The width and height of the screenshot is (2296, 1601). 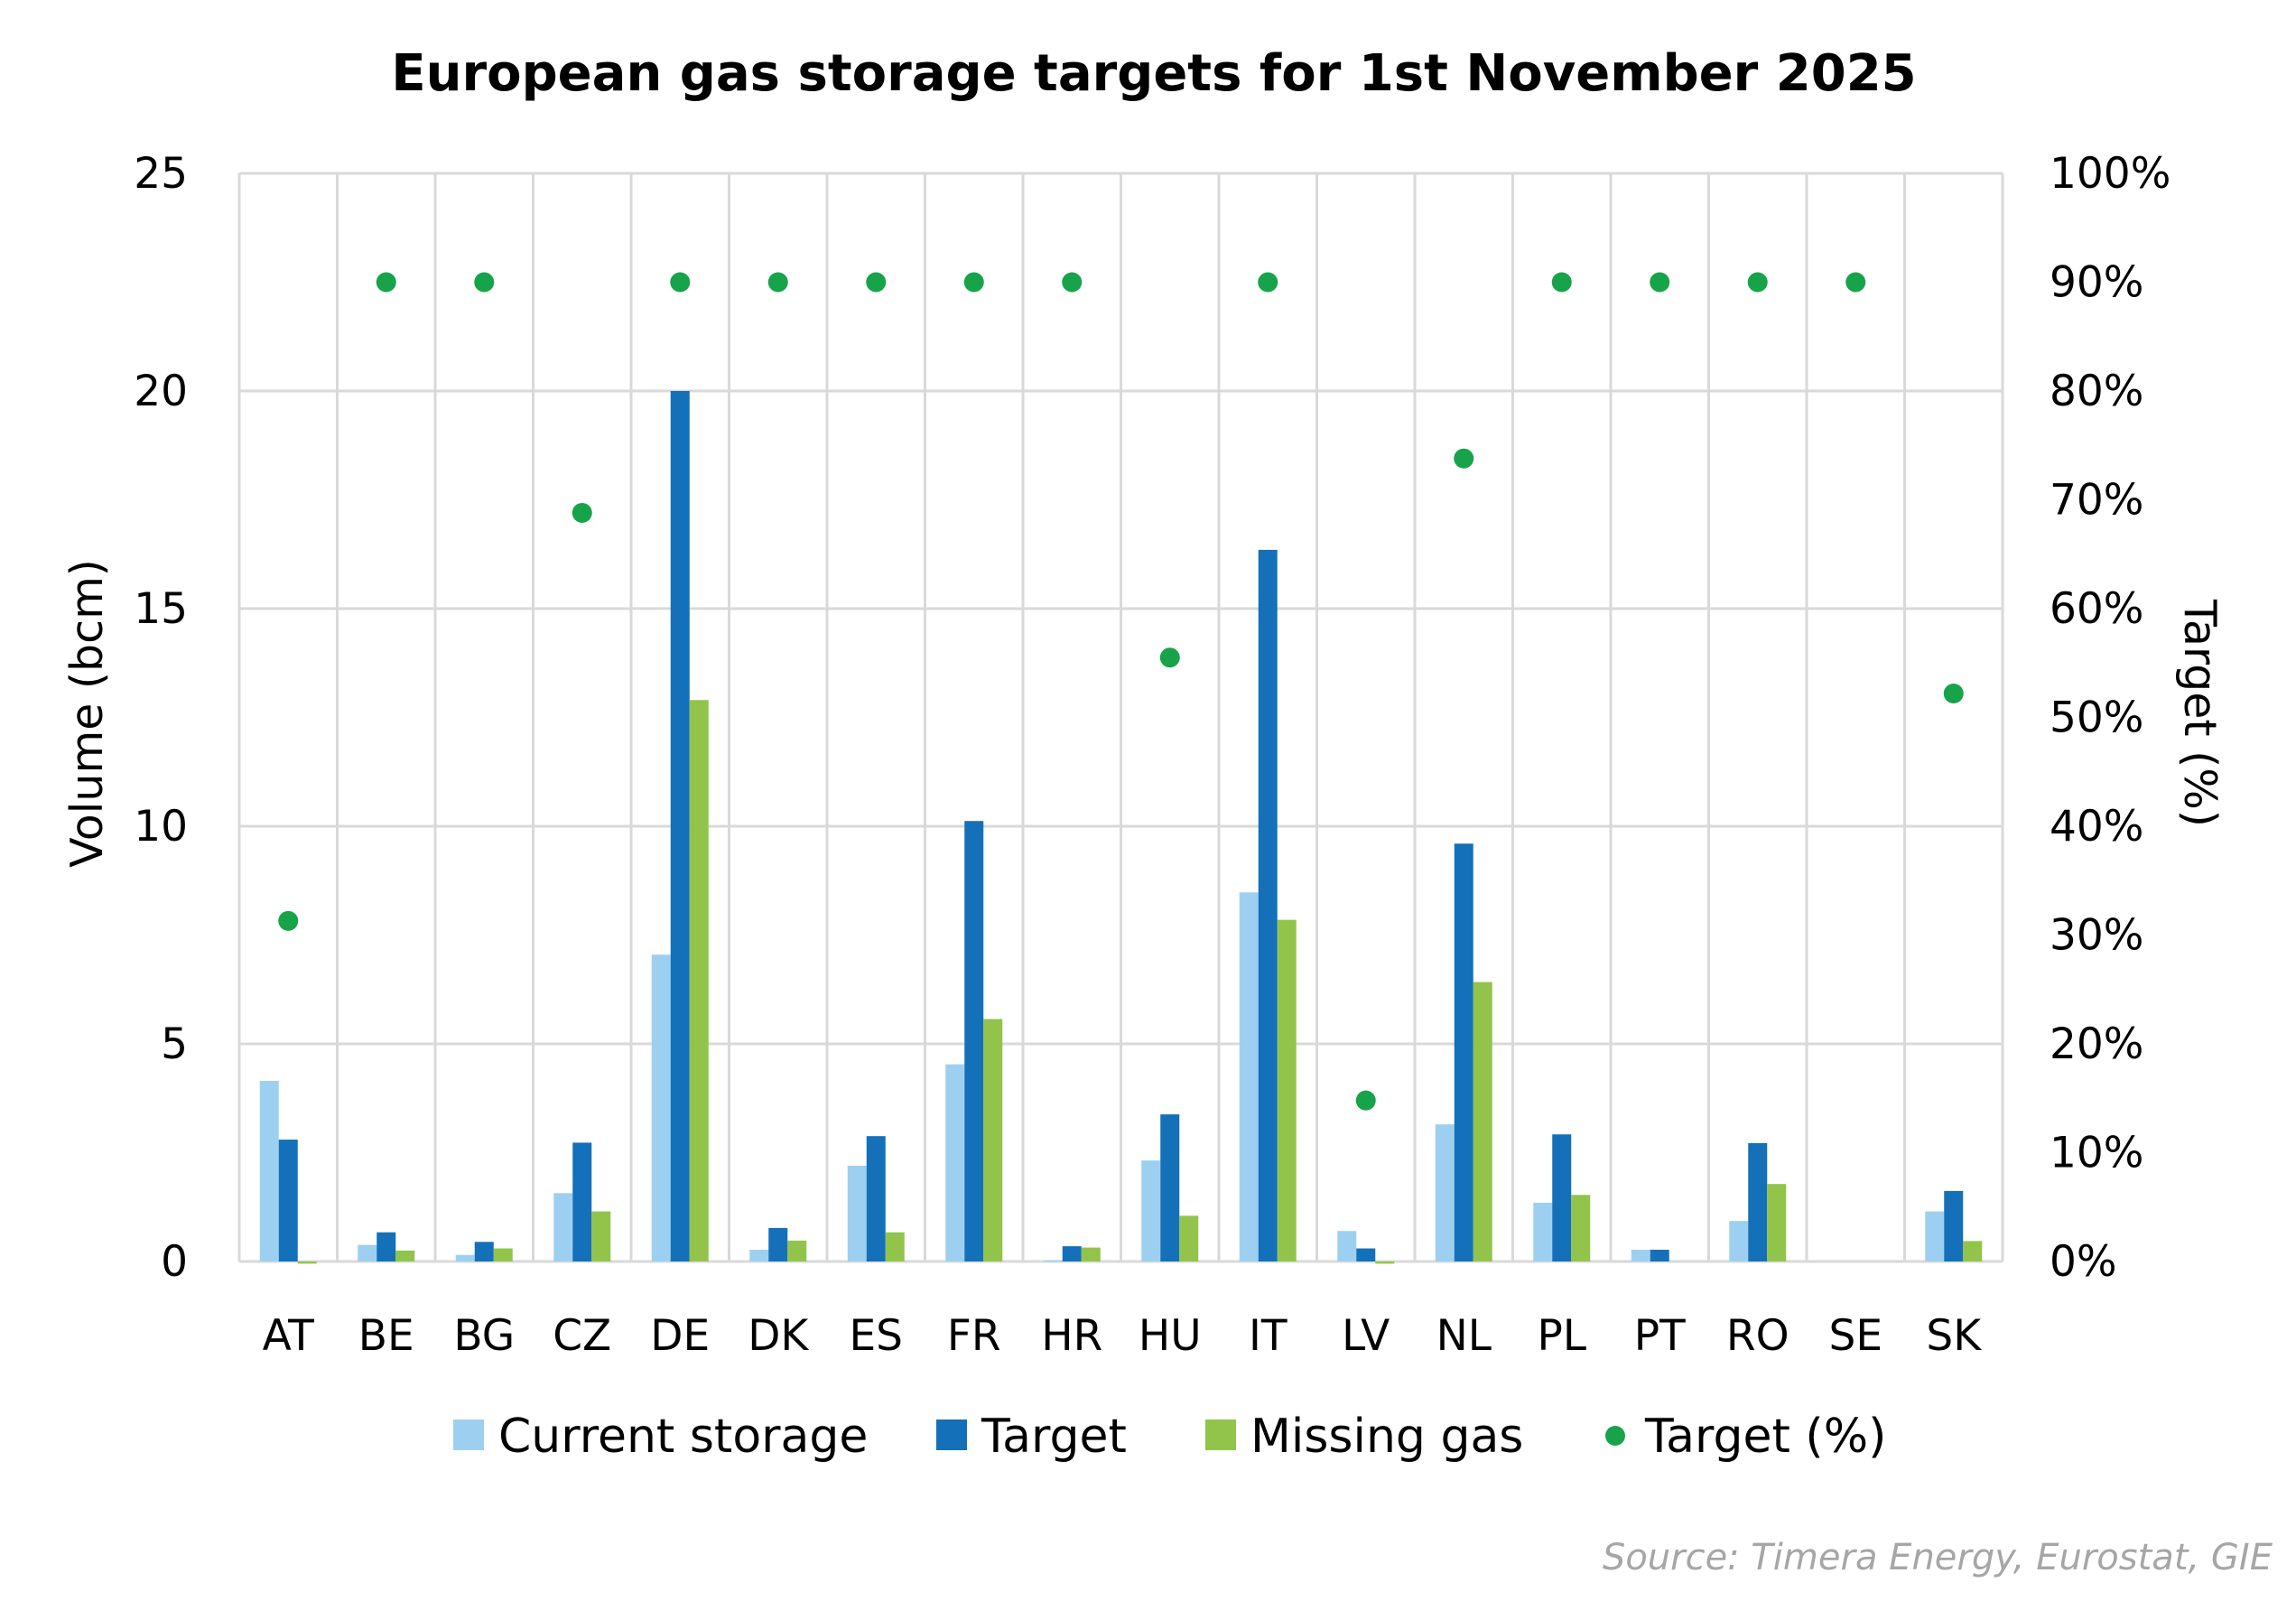 I want to click on bar-target-it, so click(x=1268, y=905).